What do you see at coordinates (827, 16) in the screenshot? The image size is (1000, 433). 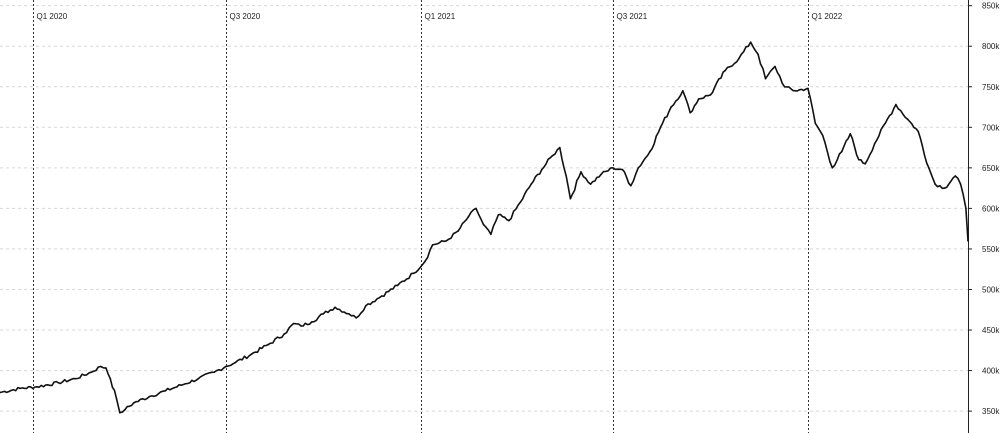 I see `quarter-label: Q1 2022` at bounding box center [827, 16].